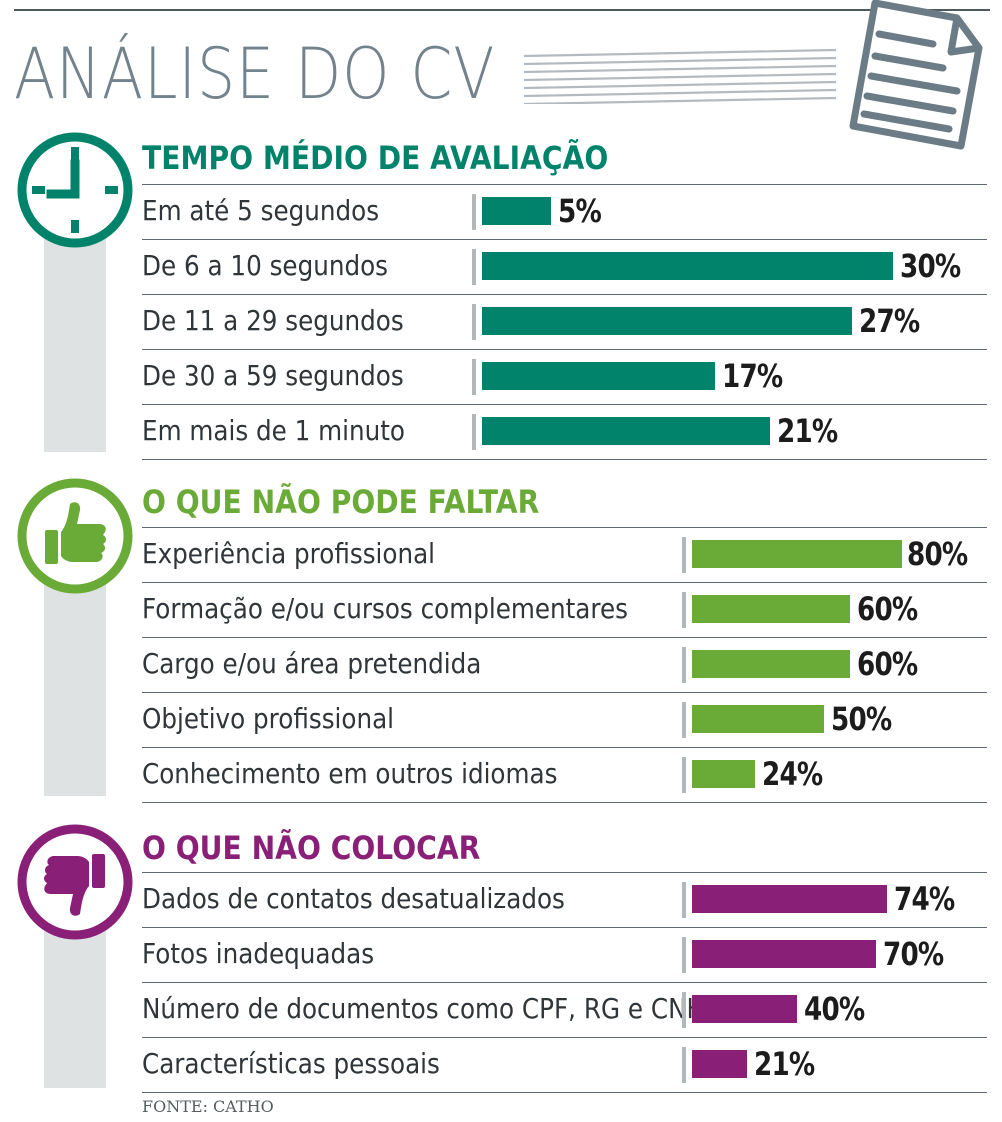 The image size is (1002, 1122). Describe the element at coordinates (792, 774) in the screenshot. I see `value-label: 24%` at that location.